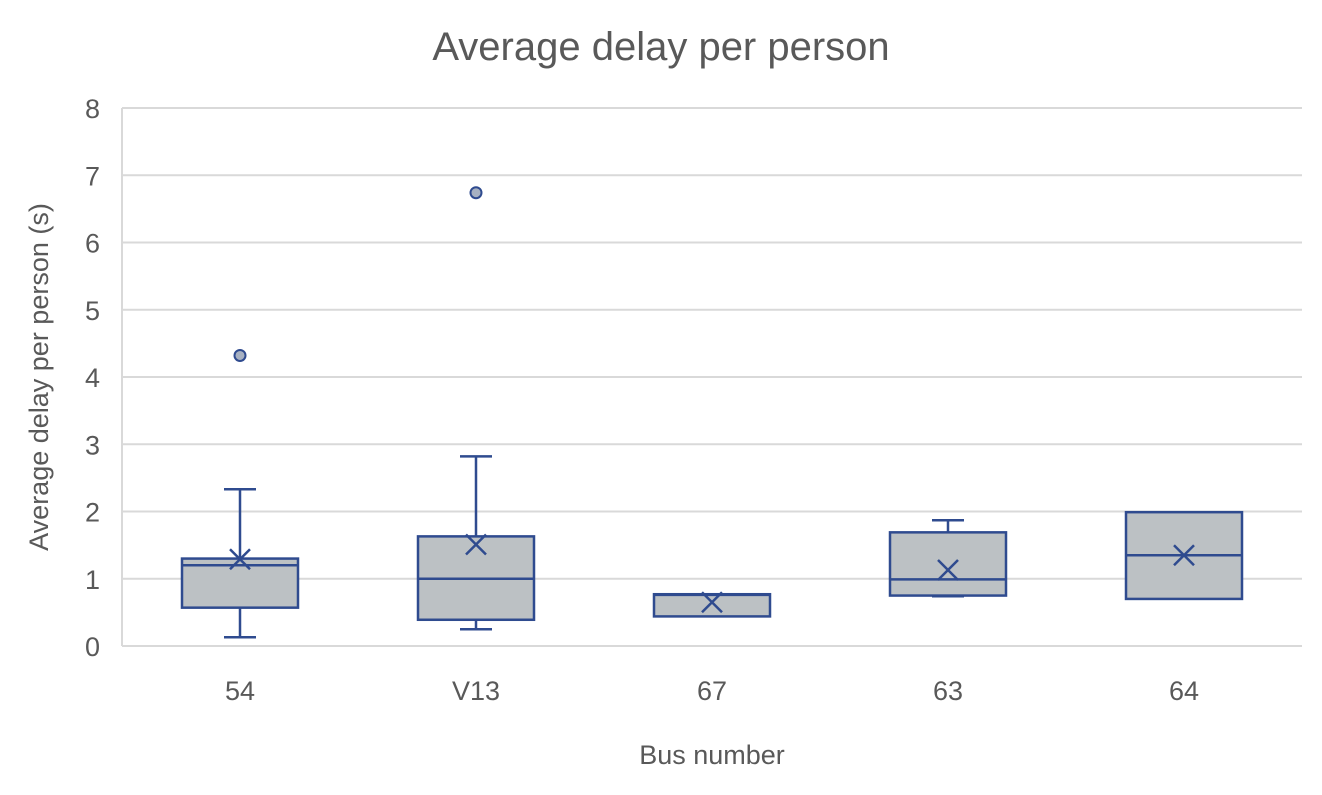  What do you see at coordinates (92, 311) in the screenshot?
I see `y-tick-label: 5` at bounding box center [92, 311].